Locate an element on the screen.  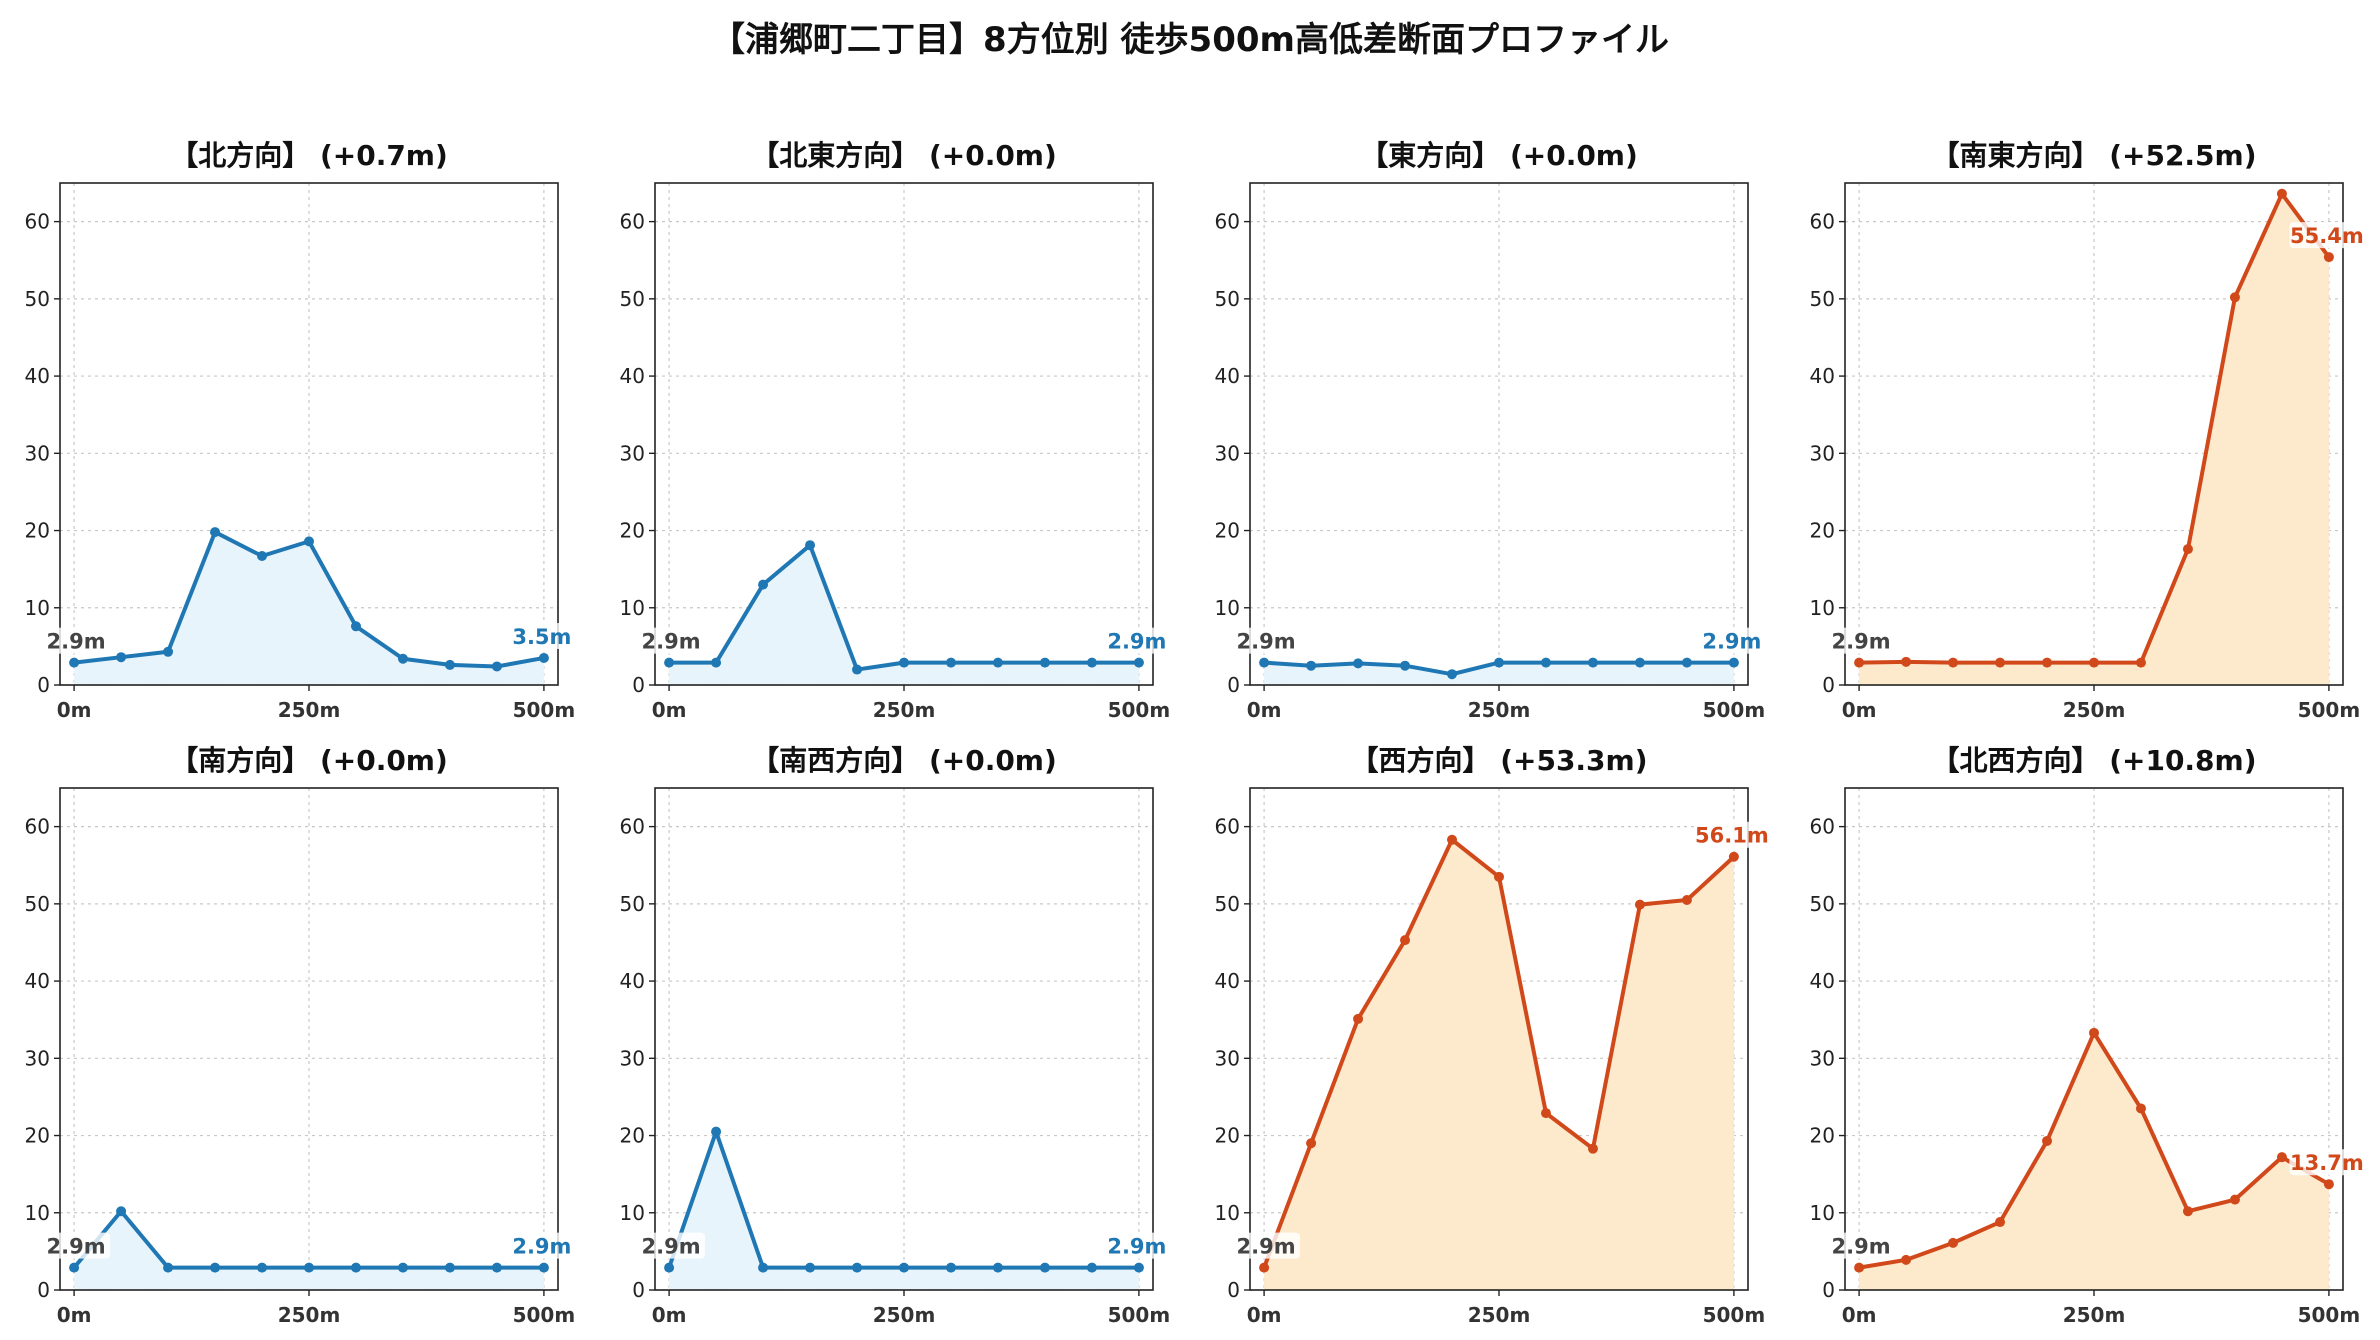
panel-title: 【北東方向】 (+0.0m) is located at coordinates (904, 155).